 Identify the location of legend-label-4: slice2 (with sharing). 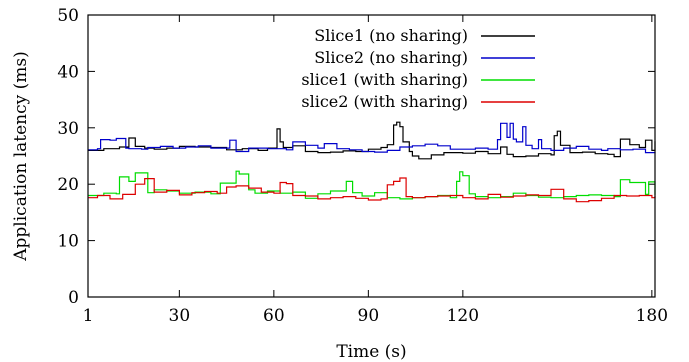
(384, 101).